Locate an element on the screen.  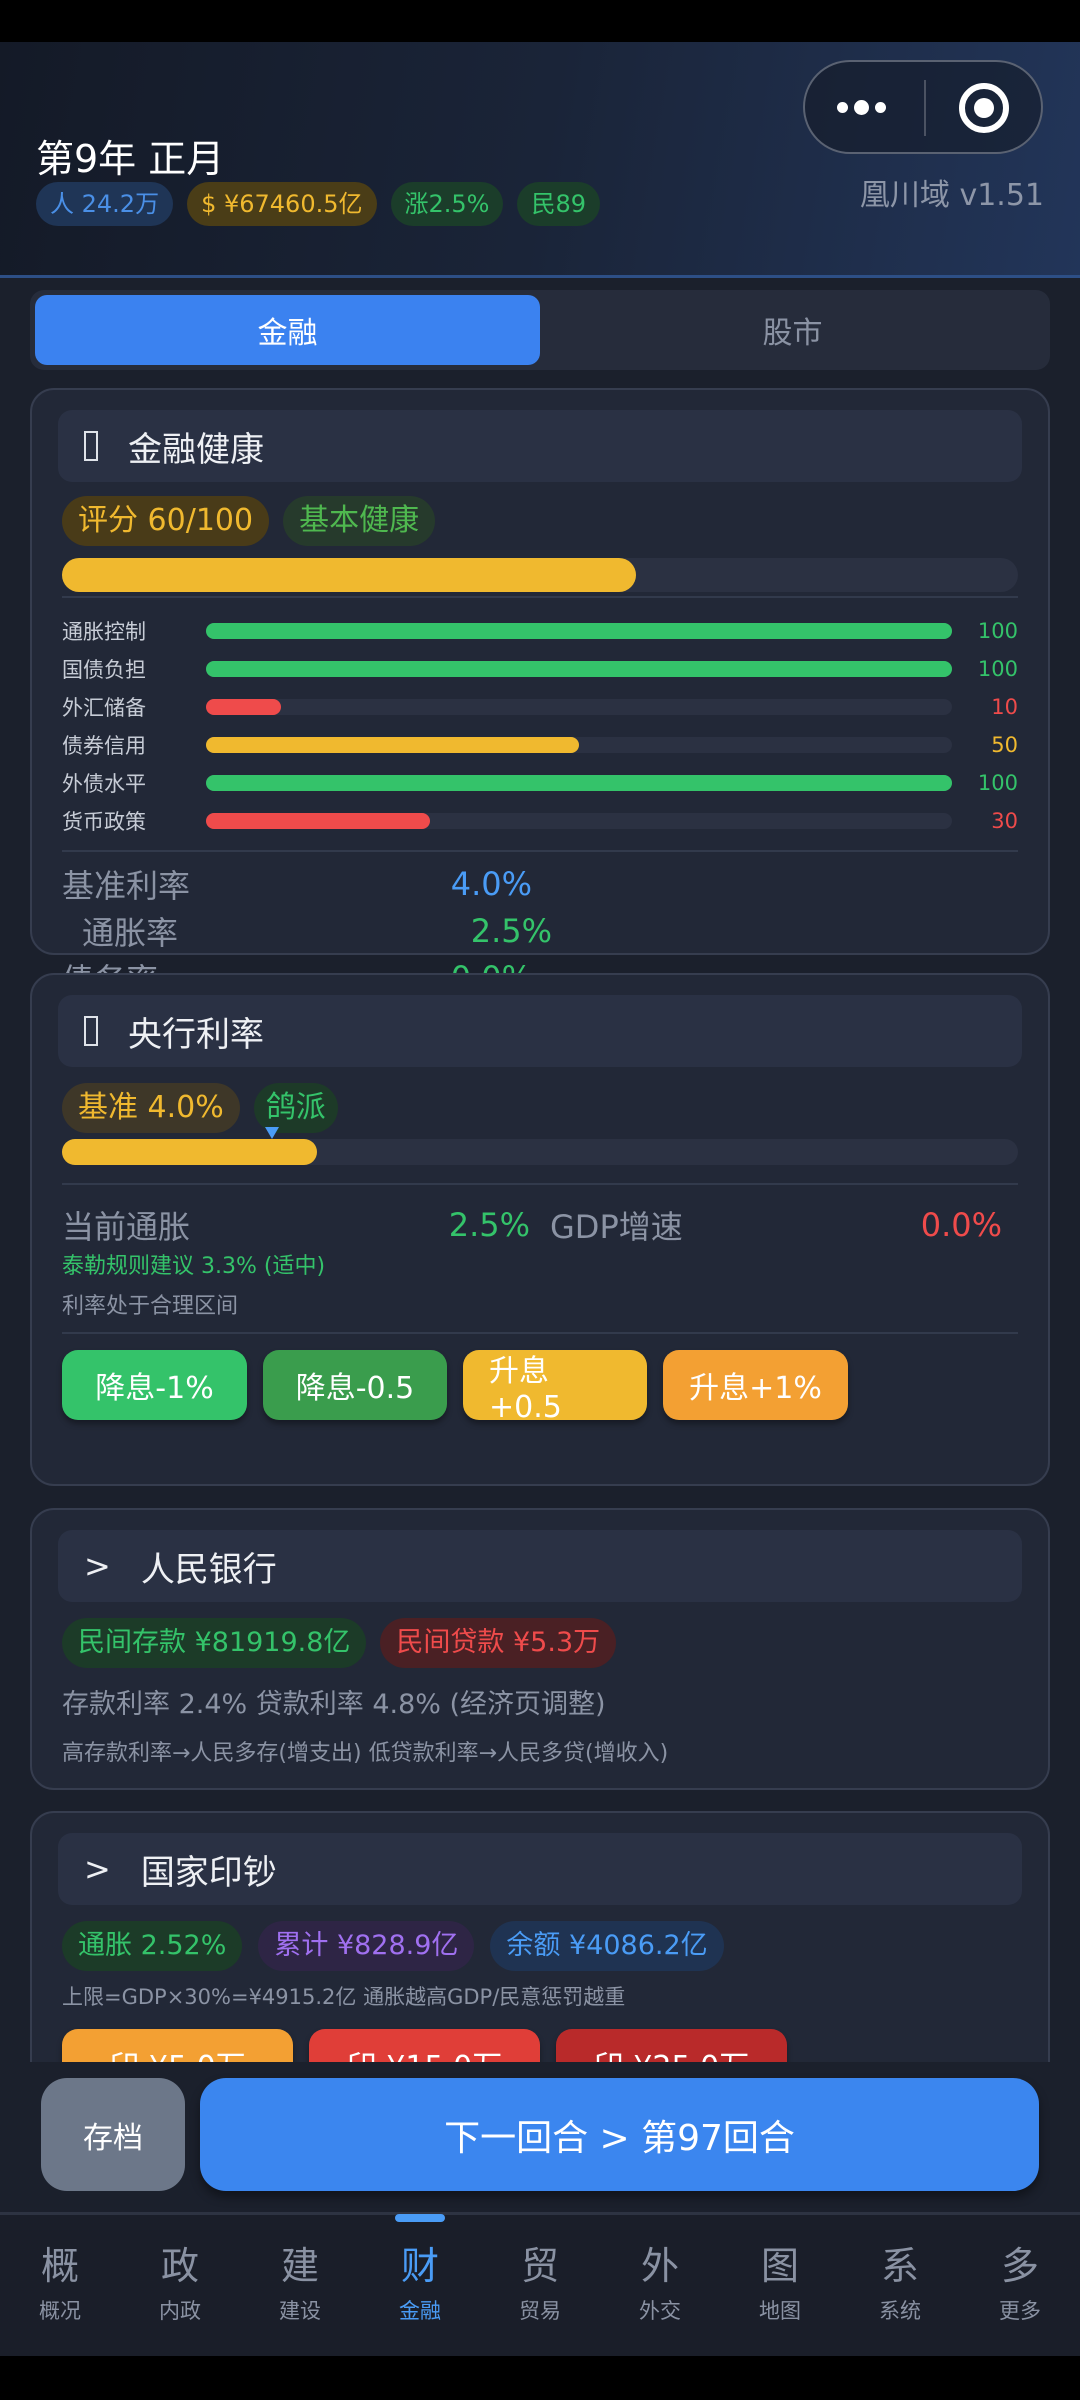
metric-row: 通胀控制 100 is located at coordinates (540, 631).